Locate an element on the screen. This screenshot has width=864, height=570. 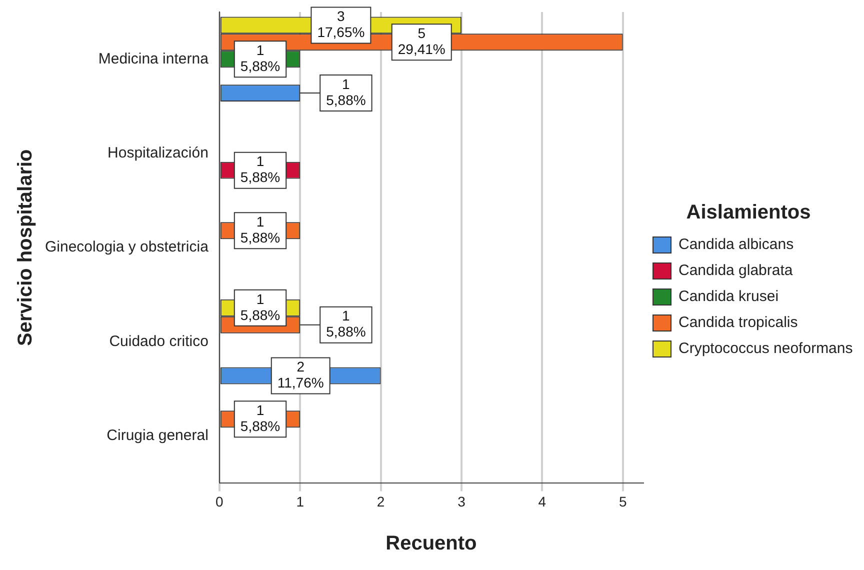
y-tick-label: Medicina interna is located at coordinates (154, 59).